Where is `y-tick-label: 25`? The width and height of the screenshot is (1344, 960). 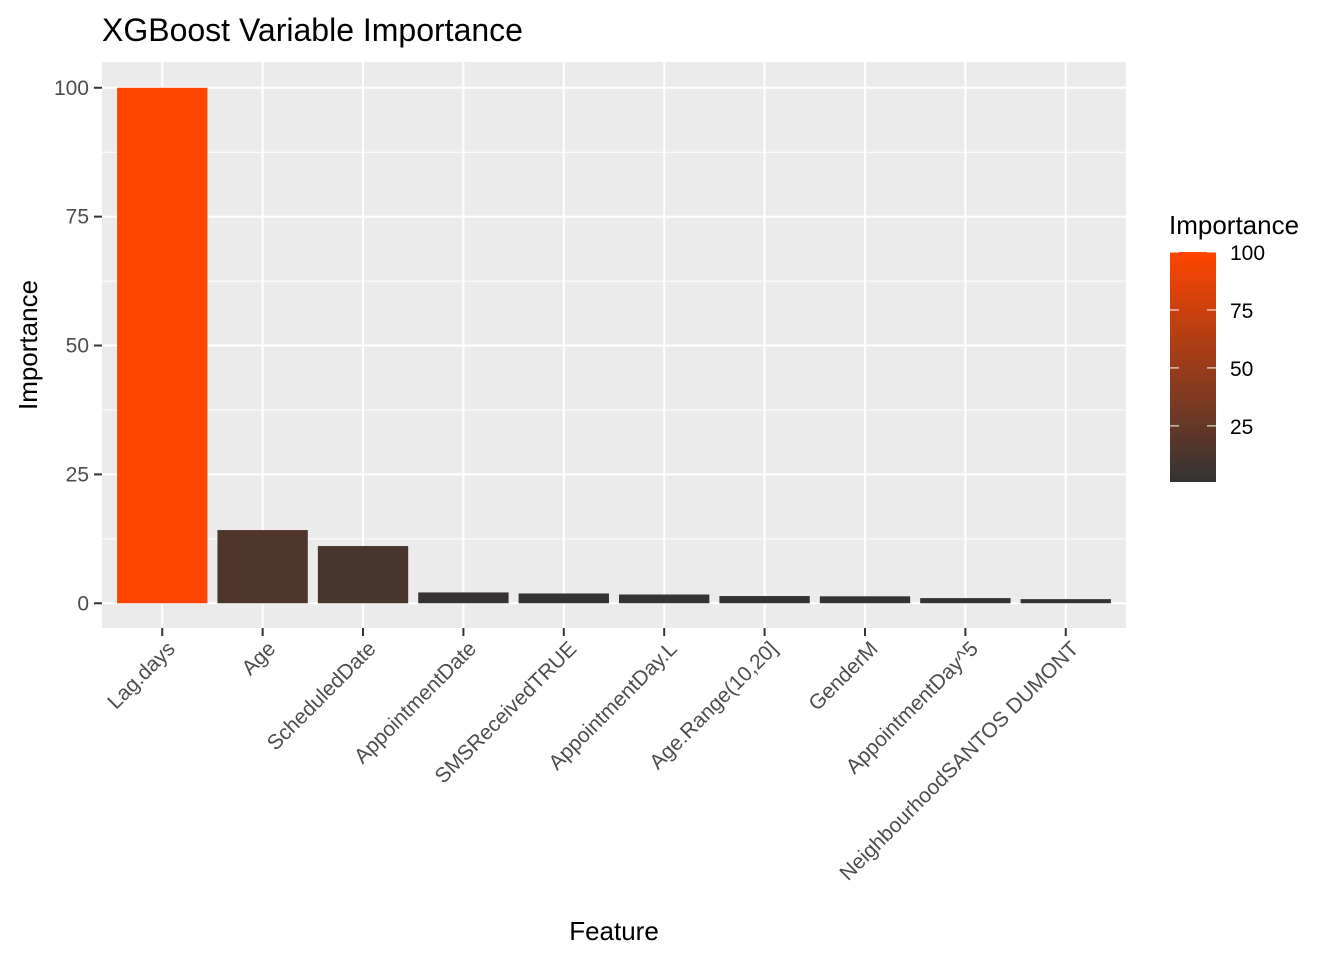
y-tick-label: 25 is located at coordinates (77, 474).